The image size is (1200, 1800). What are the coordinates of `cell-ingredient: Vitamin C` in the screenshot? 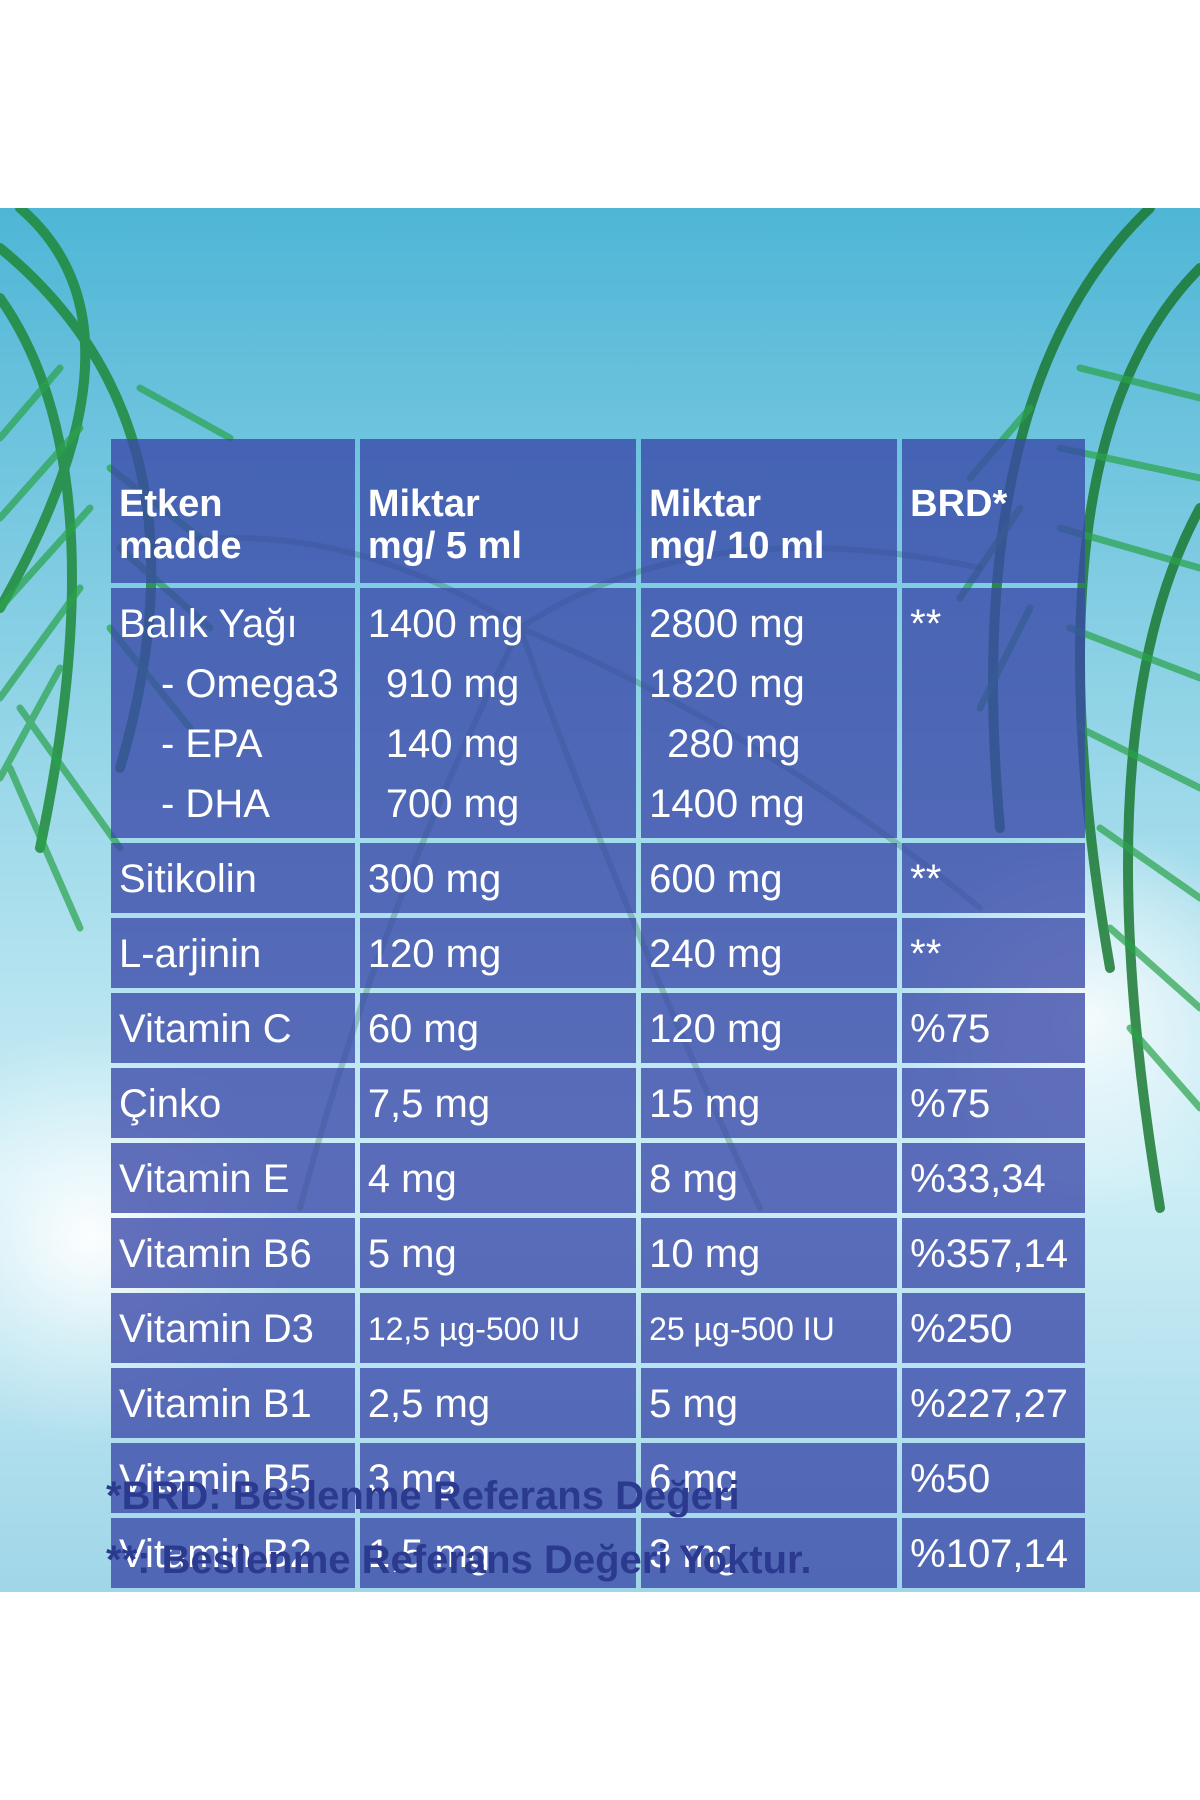 It's located at (233, 1028).